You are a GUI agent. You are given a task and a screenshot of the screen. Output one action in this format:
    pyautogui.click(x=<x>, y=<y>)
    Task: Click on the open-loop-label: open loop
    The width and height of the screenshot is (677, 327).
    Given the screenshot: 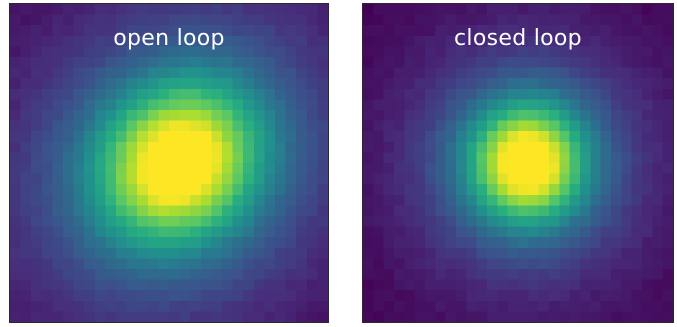 What is the action you would take?
    pyautogui.click(x=169, y=38)
    